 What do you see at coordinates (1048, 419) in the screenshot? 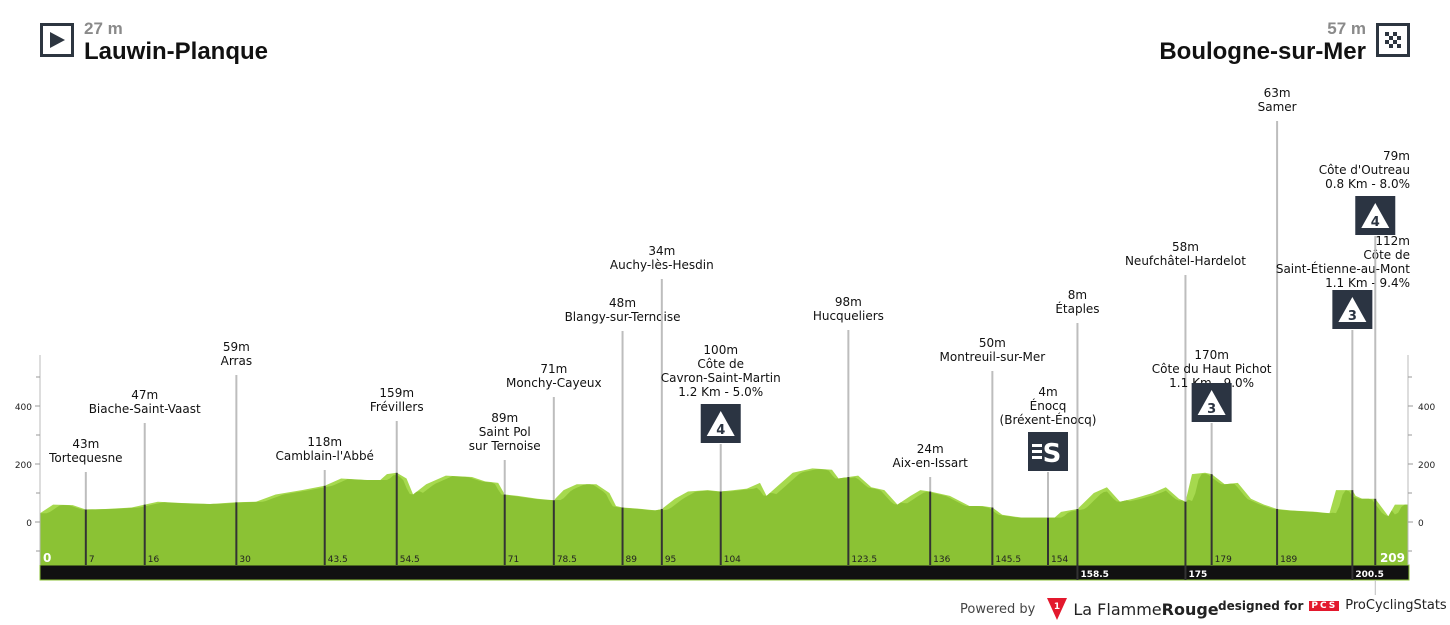
I see `waypoint-label: (Bréxent-Énocq)` at bounding box center [1048, 419].